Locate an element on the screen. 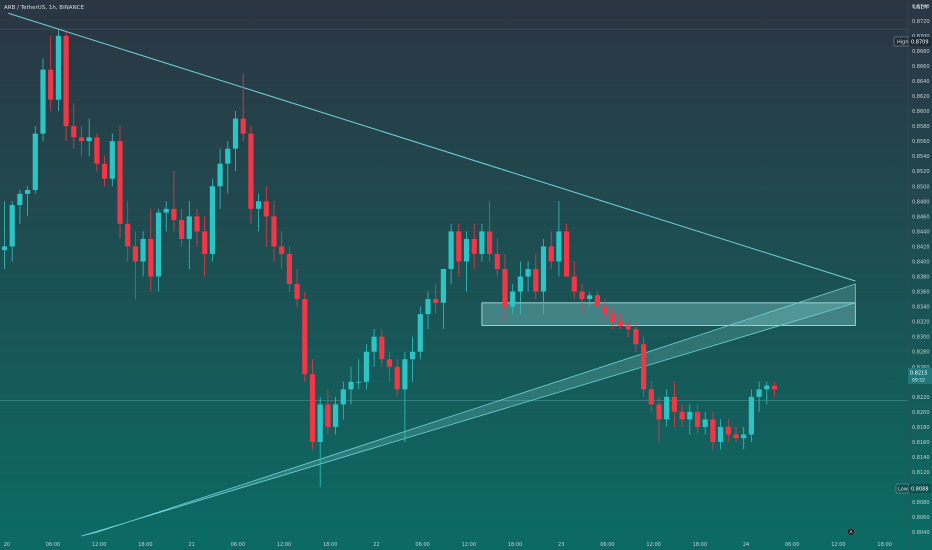  time-tick-label: 18:00 is located at coordinates (515, 545).